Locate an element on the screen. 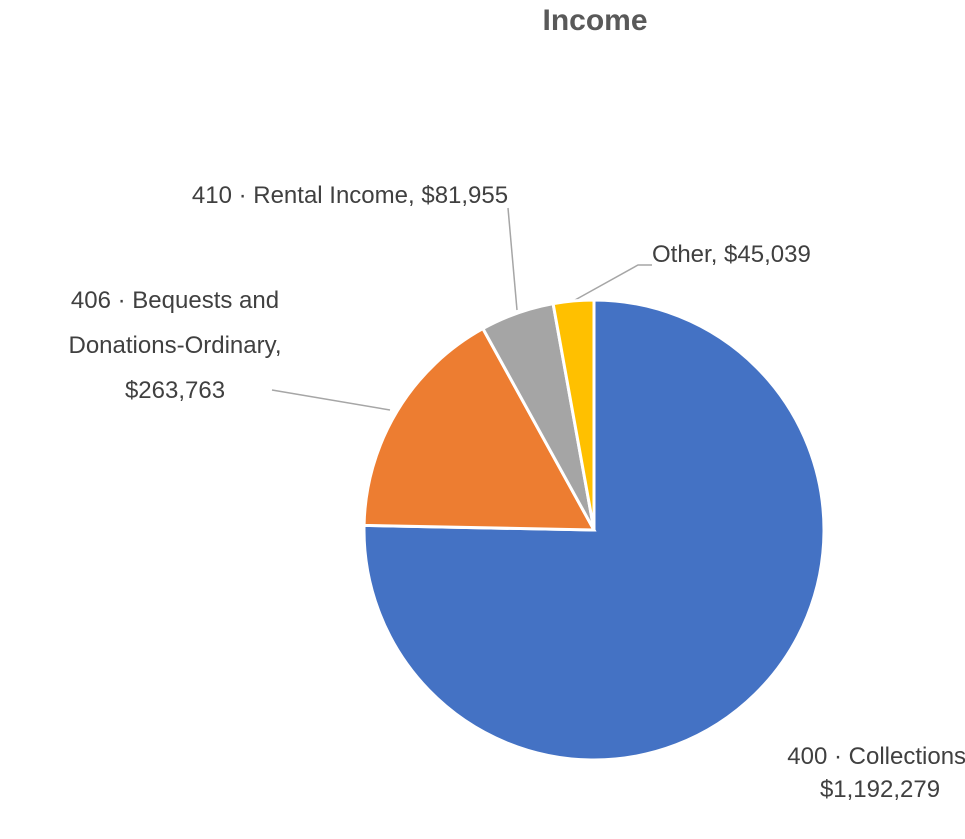  category-name: 410 · Rental Income is located at coordinates (299, 195).